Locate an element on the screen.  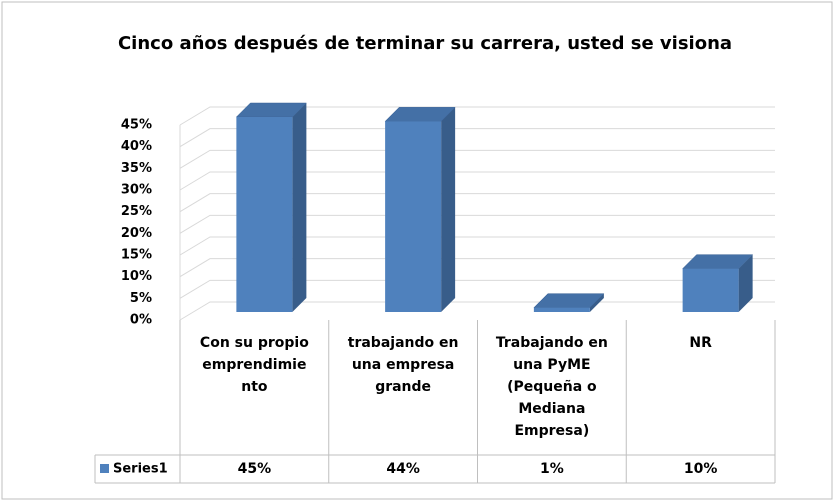
data-label: 1% is located at coordinates (551, 469).